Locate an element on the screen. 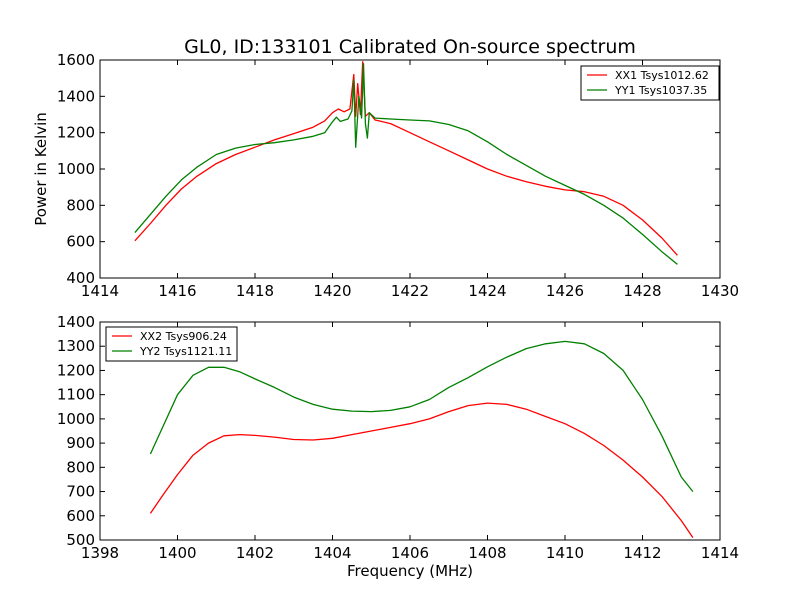 This screenshot has width=800, height=600. bottom-x-tick-label: 1404 is located at coordinates (332, 553).